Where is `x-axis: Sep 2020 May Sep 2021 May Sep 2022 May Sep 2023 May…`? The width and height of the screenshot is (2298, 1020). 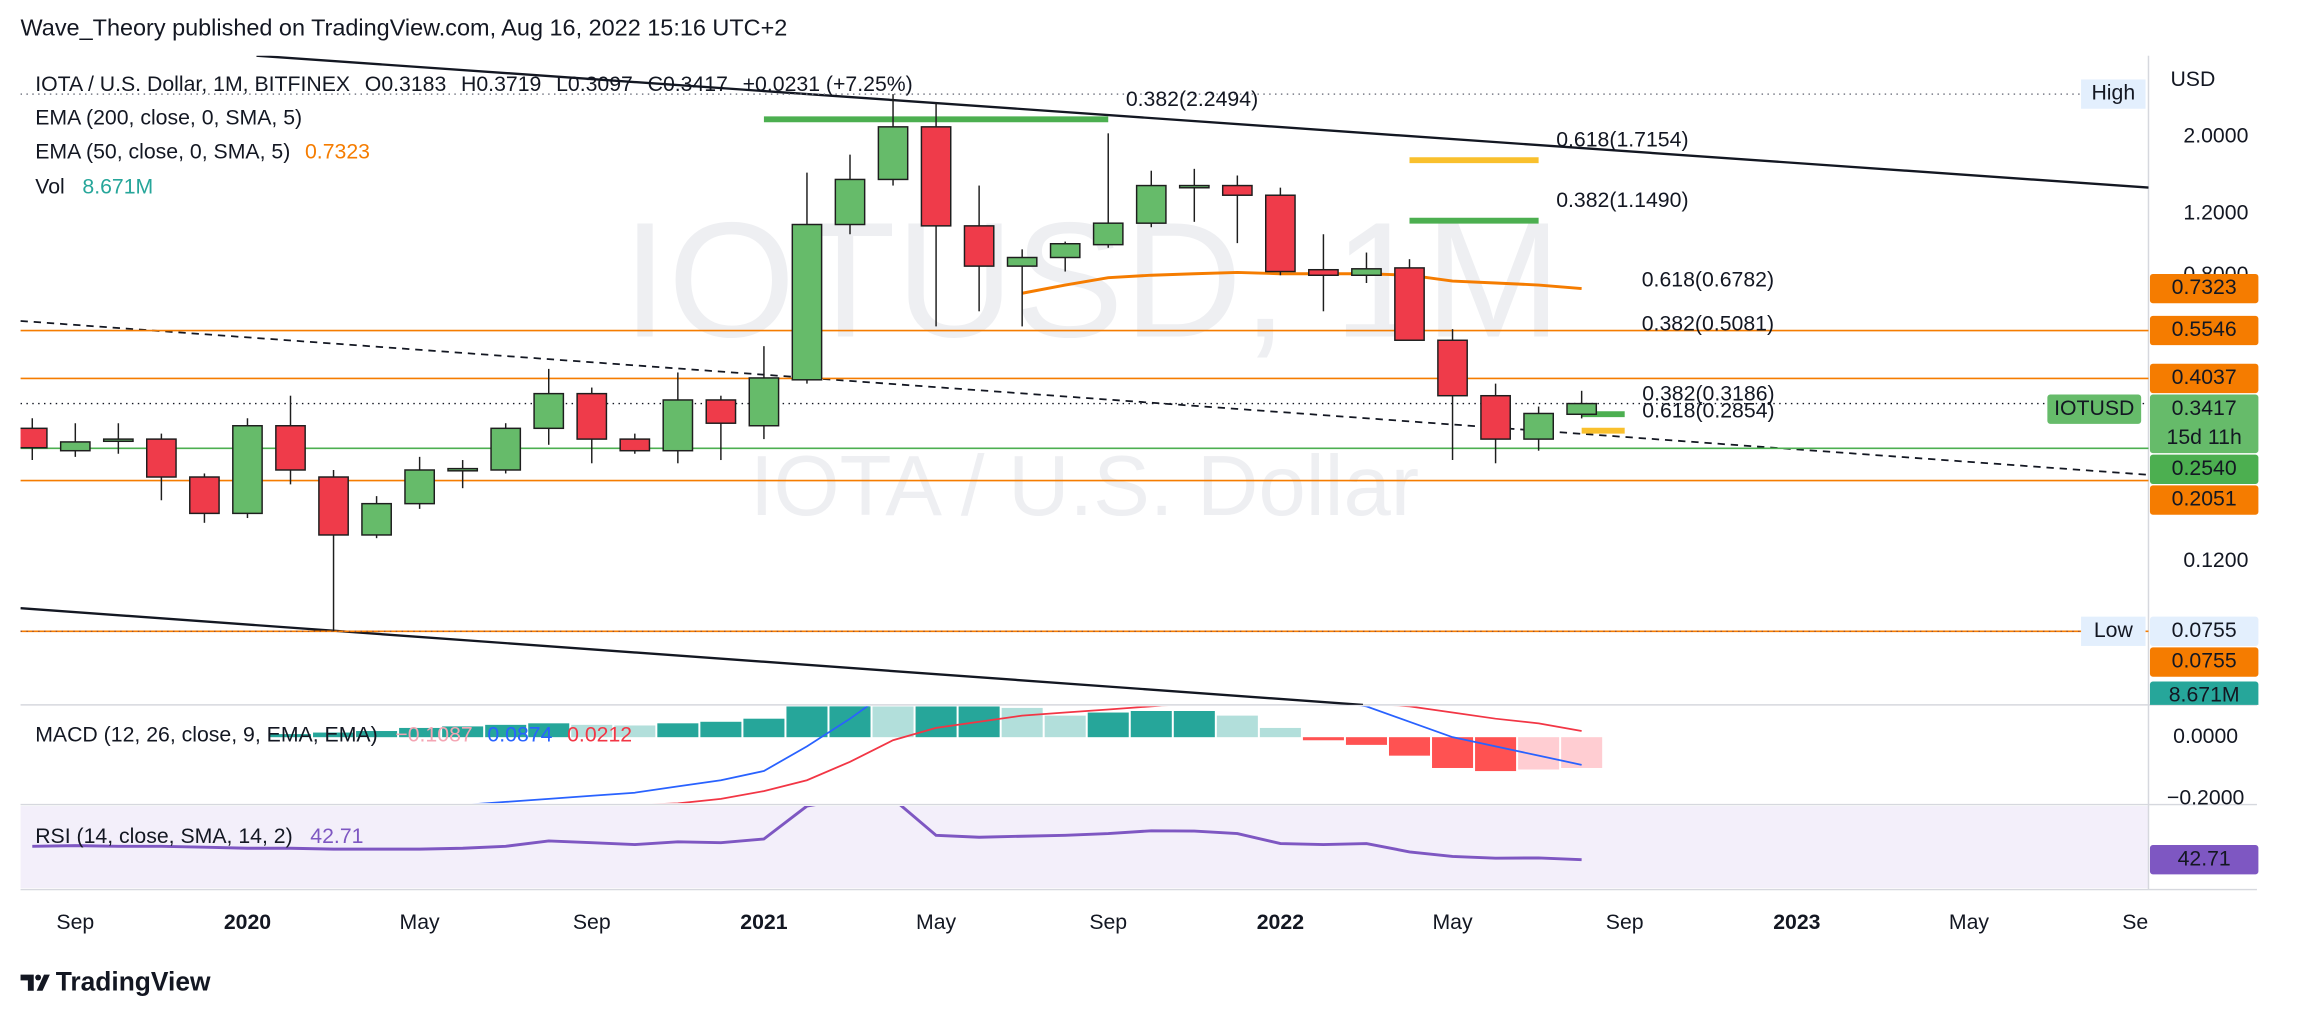 x-axis: Sep 2020 May Sep 2021 May Sep 2022 May Sep 2023 May… is located at coordinates (1108, 922).